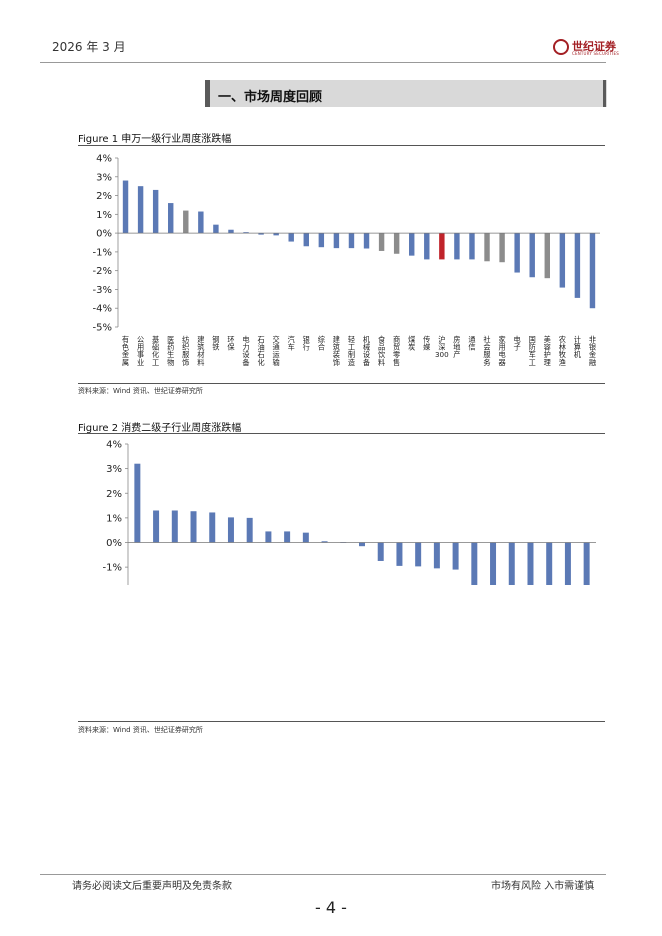 The width and height of the screenshot is (662, 936). Describe the element at coordinates (351, 351) in the screenshot. I see `category-label: 轻工制造` at that location.